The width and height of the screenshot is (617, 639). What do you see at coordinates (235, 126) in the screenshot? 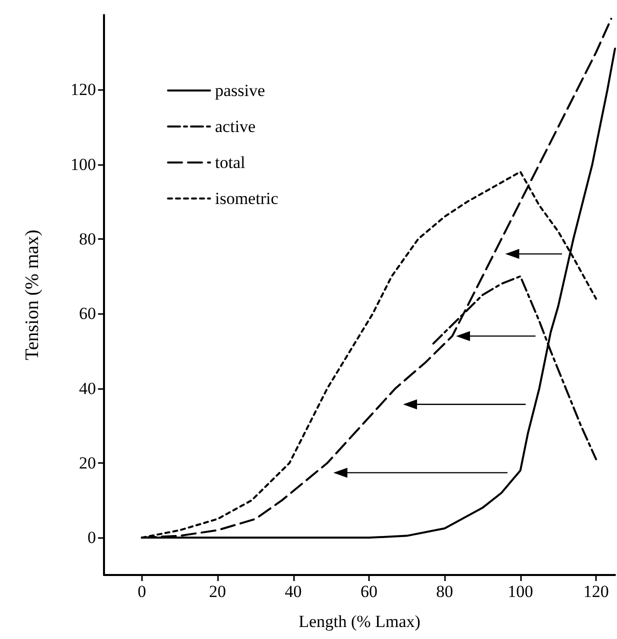
I see `legend-label: active` at bounding box center [235, 126].